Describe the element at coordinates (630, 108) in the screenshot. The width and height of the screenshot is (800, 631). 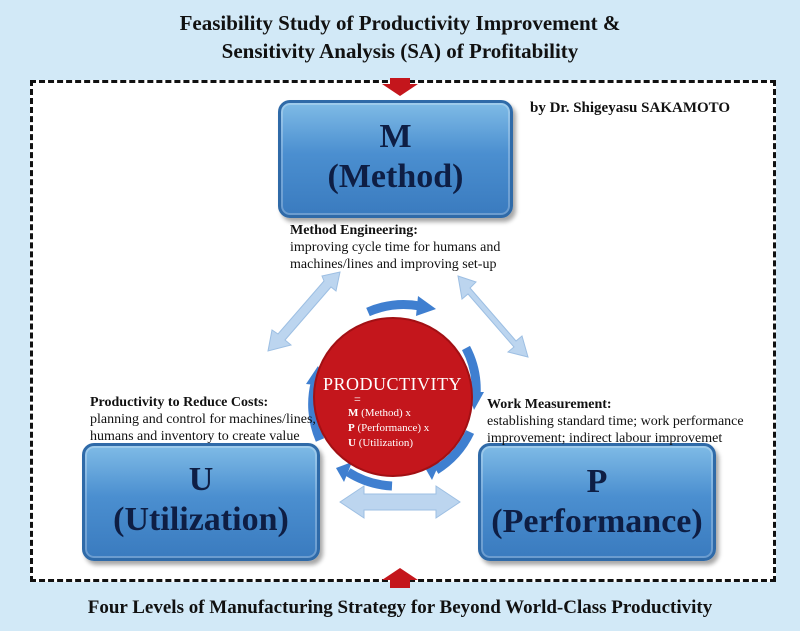
I see `author-byline: by Dr. Shigeyasu SAKAMOTO` at that location.